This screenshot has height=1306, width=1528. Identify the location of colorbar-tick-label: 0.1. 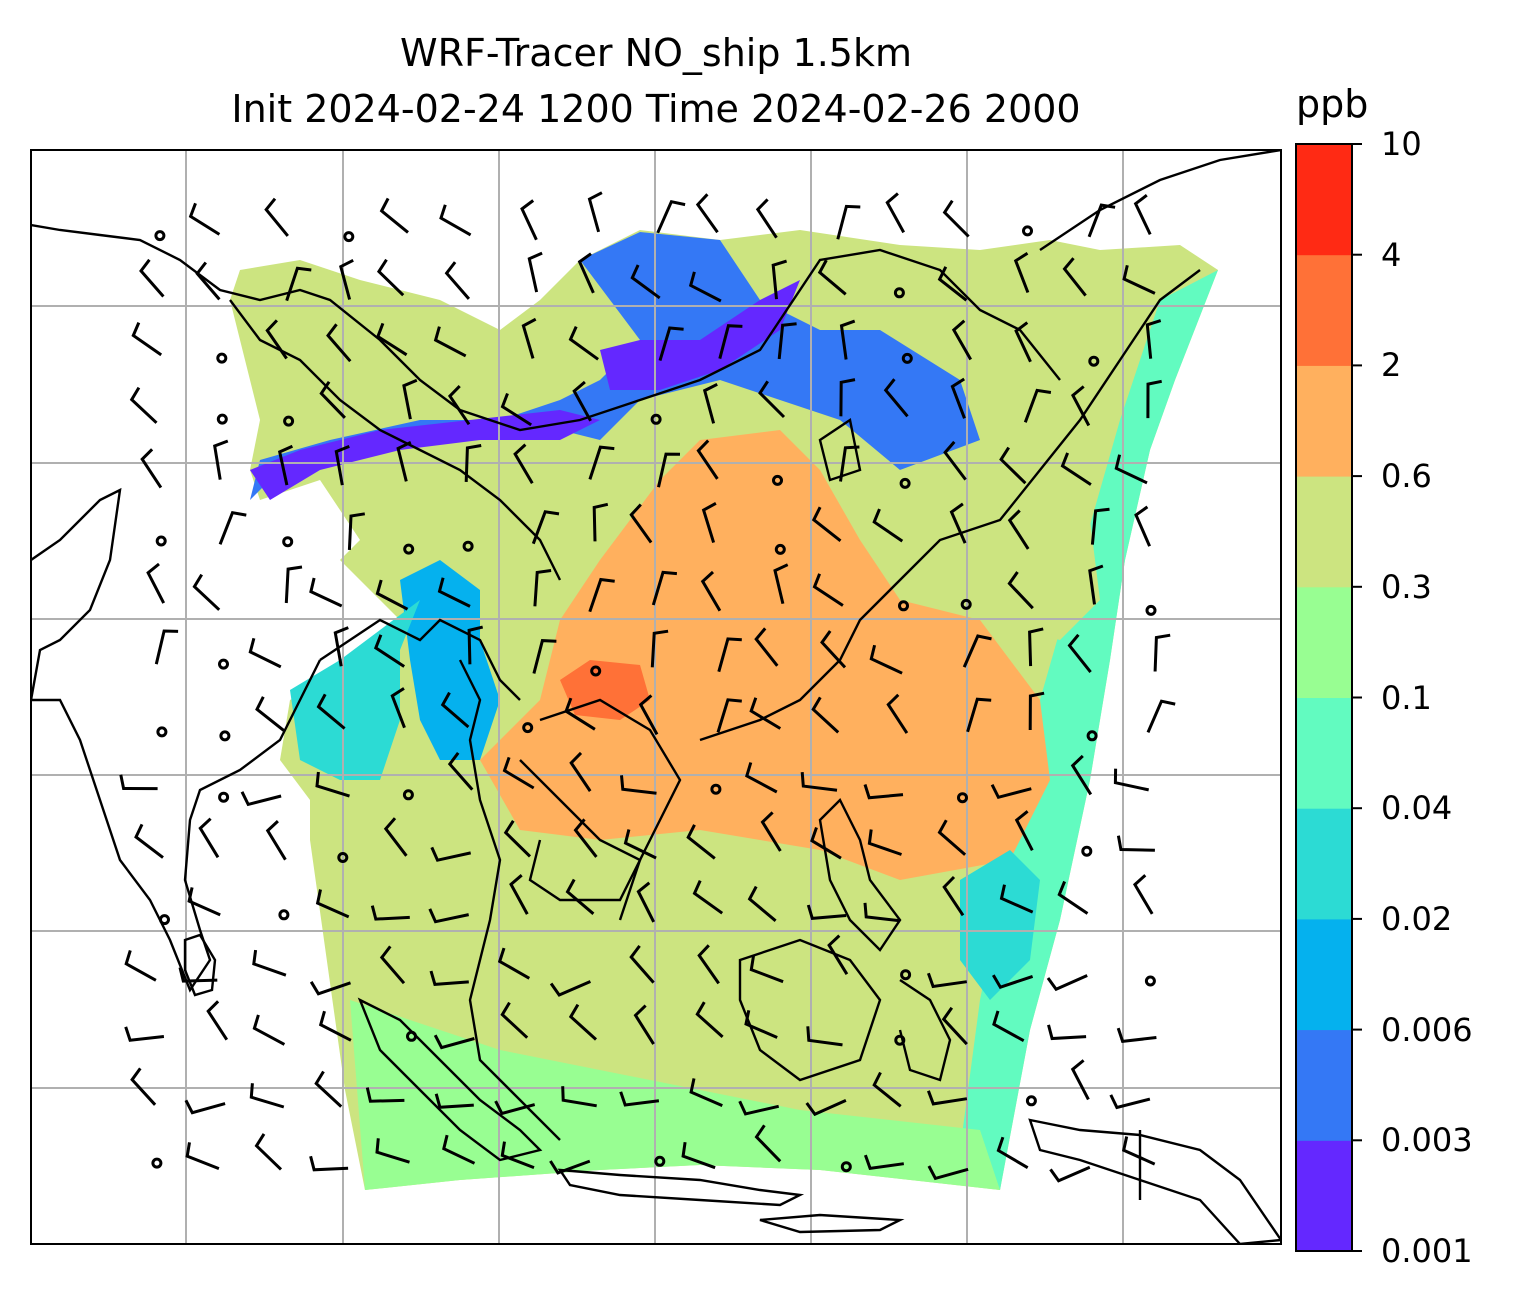
(1406, 697).